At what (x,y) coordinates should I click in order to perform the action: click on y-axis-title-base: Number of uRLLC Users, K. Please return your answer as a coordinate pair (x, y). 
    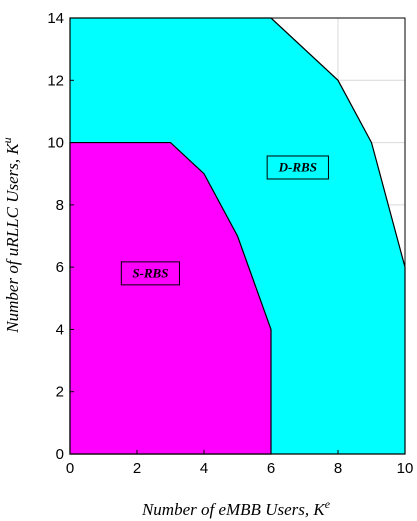
    Looking at the image, I should click on (12, 238).